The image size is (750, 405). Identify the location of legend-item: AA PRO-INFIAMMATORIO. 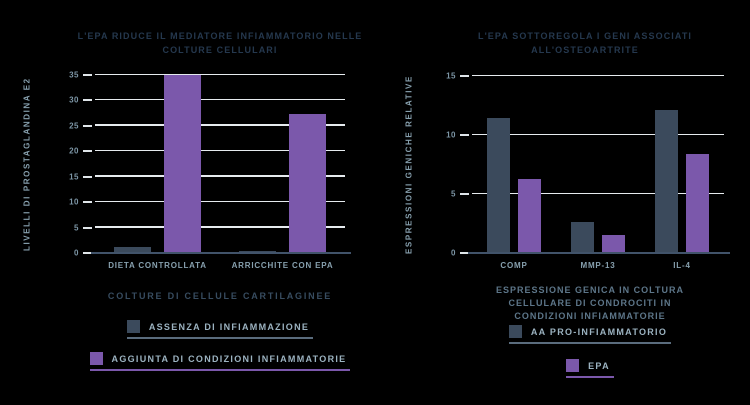
(590, 334).